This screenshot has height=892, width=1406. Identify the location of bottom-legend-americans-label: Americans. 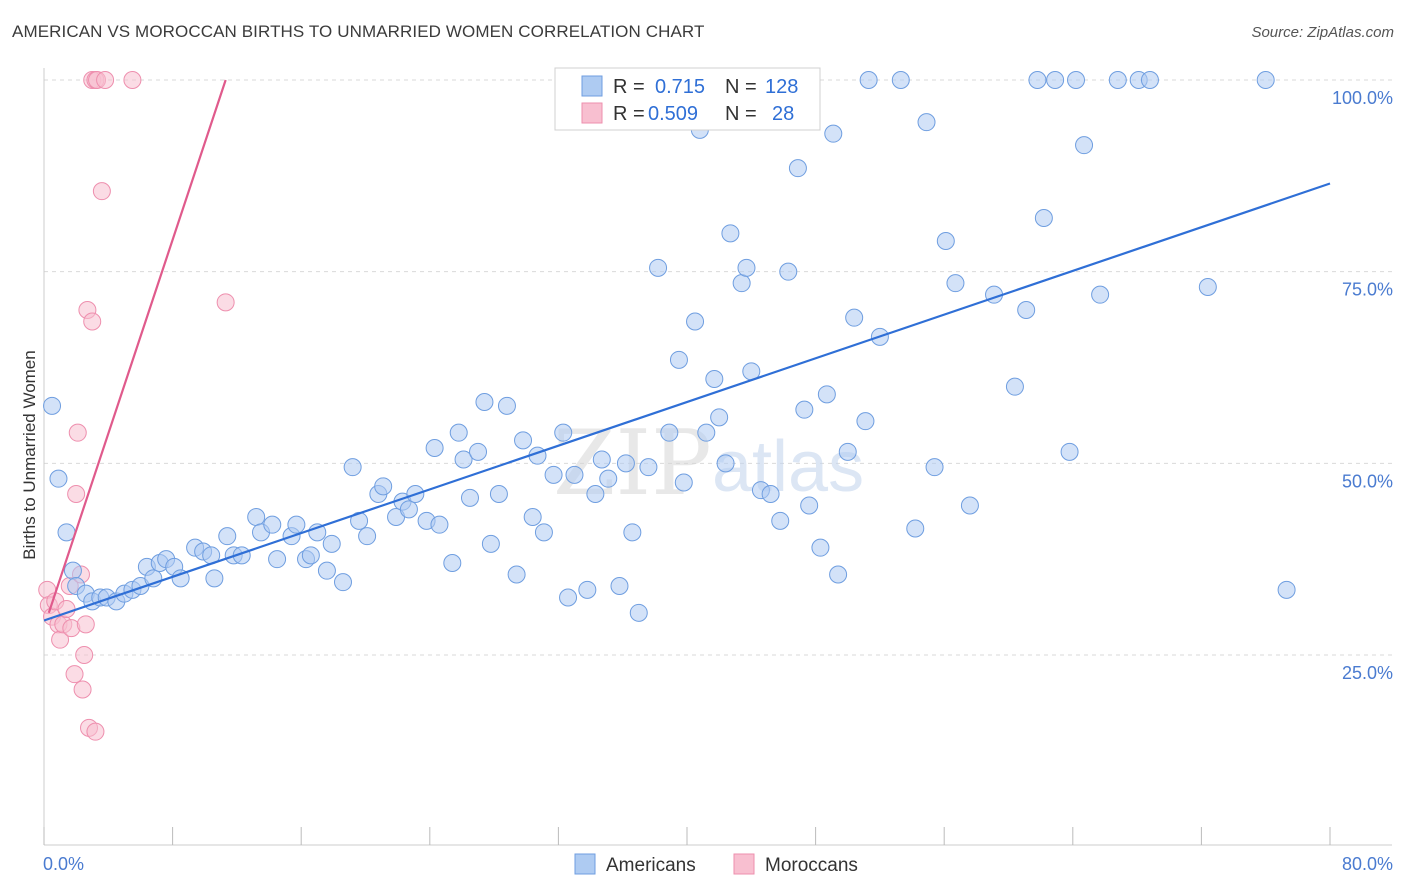
(651, 865).